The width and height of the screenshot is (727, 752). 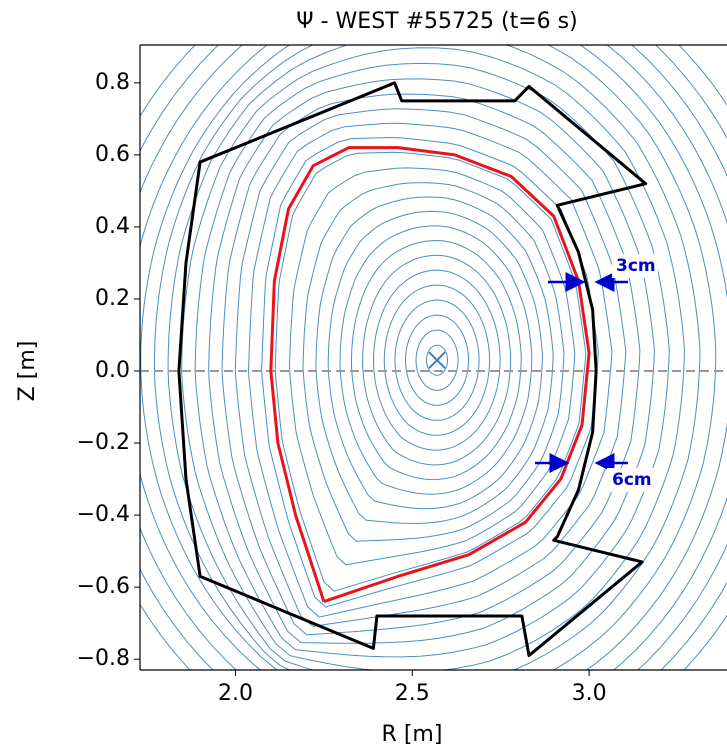 I want to click on annotation: 6cm, so click(x=632, y=480).